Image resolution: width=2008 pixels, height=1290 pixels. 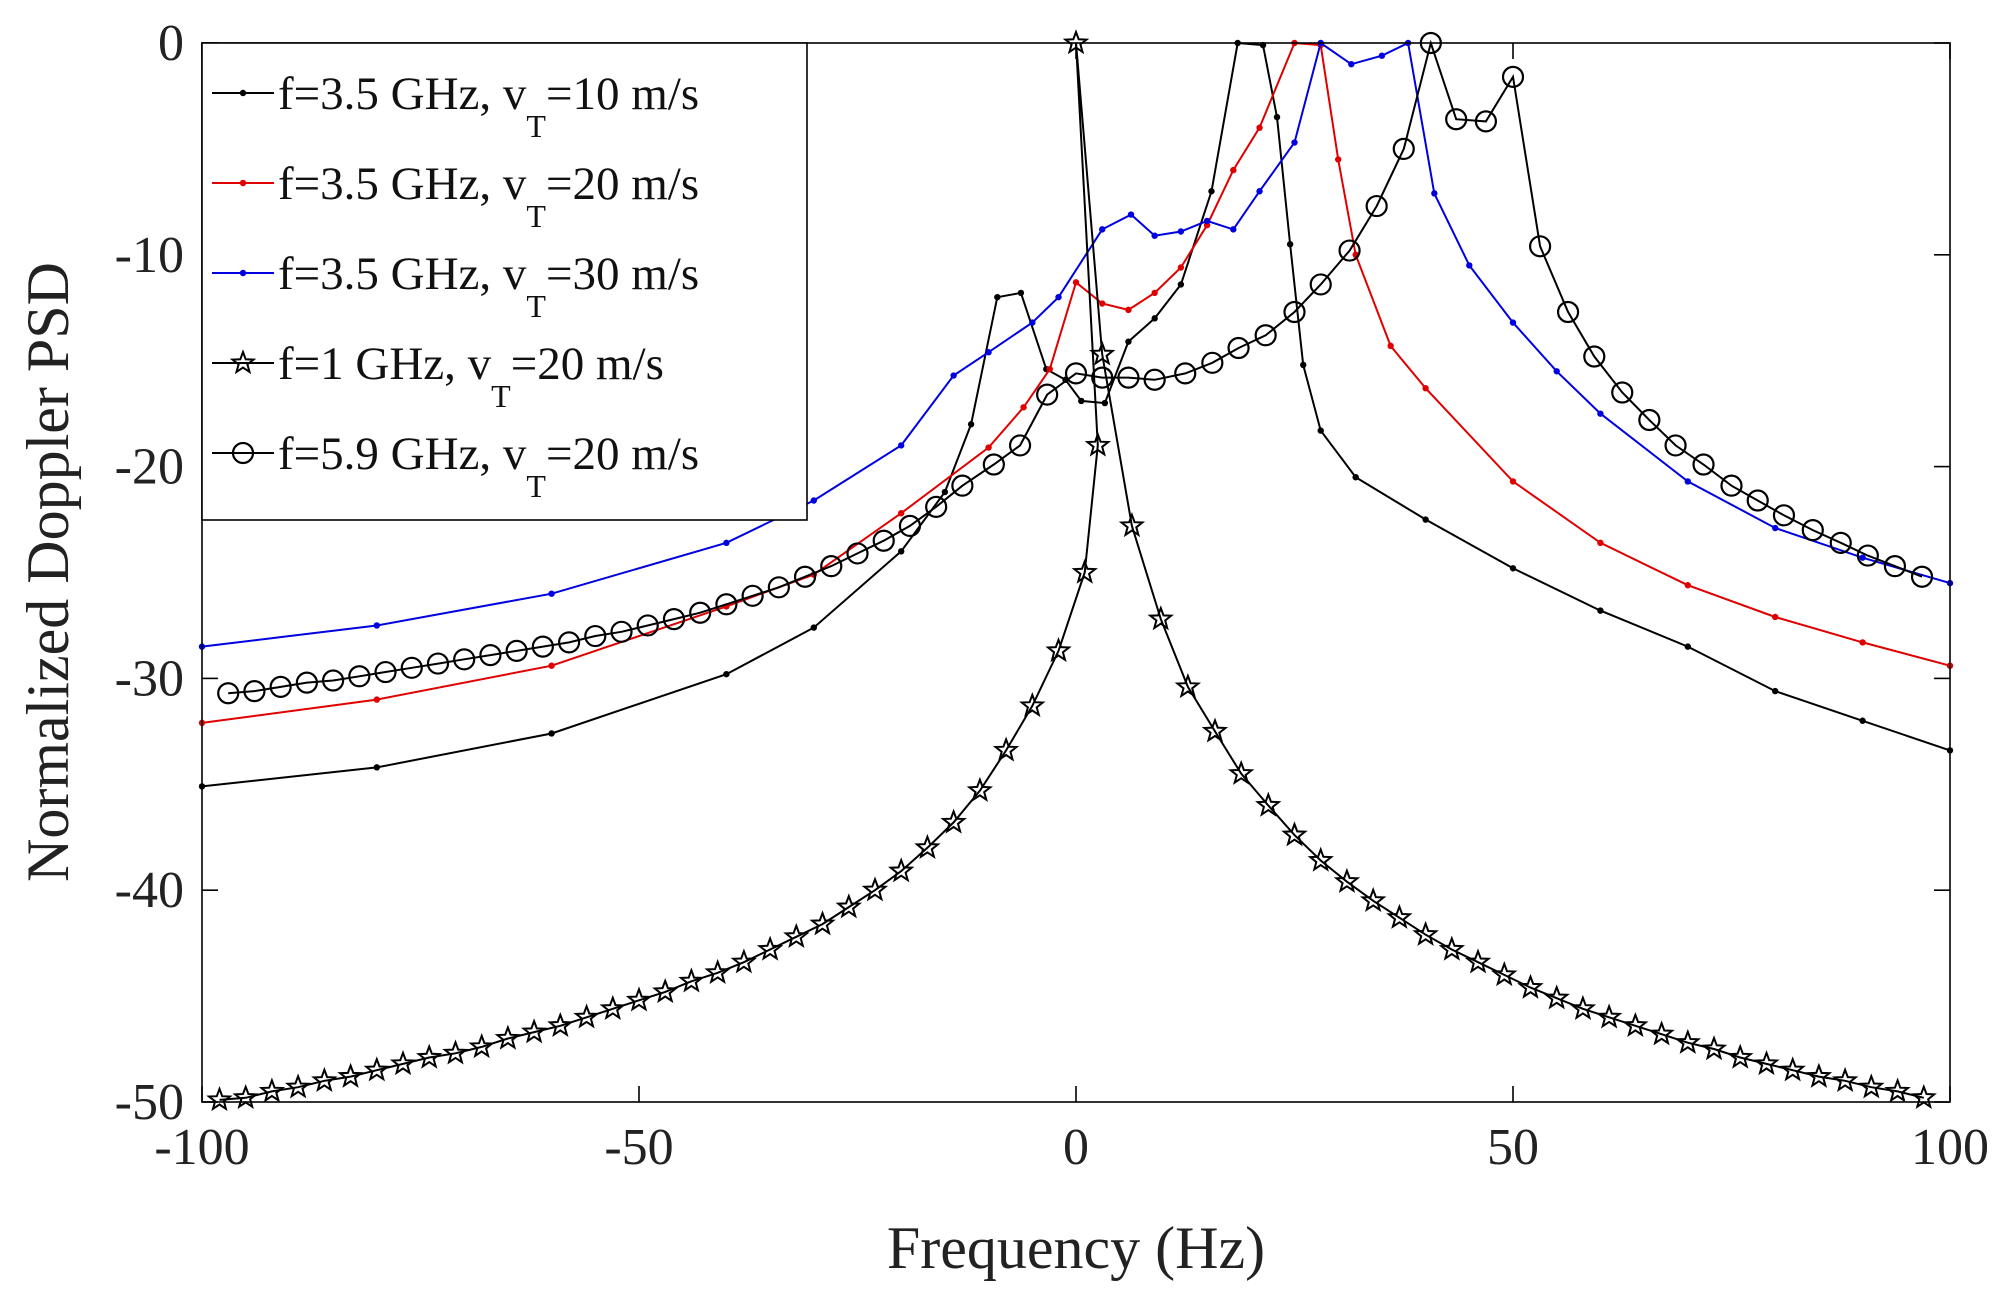 What do you see at coordinates (488, 286) in the screenshot?
I see `legend-label-3: f=3.5 GHz, vT=30 m/s` at bounding box center [488, 286].